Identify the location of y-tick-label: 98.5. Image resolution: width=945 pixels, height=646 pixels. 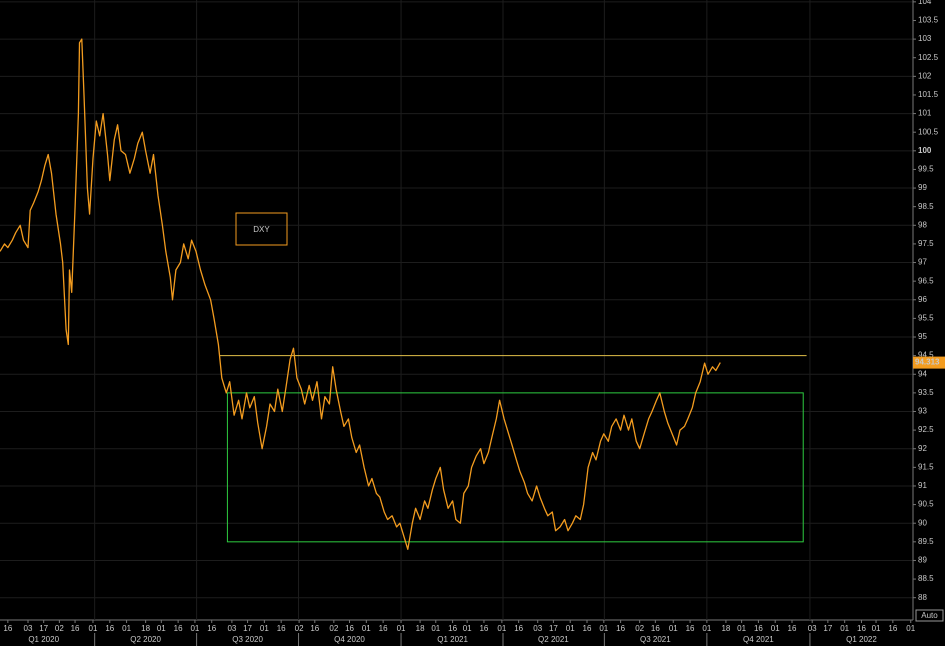
(926, 206).